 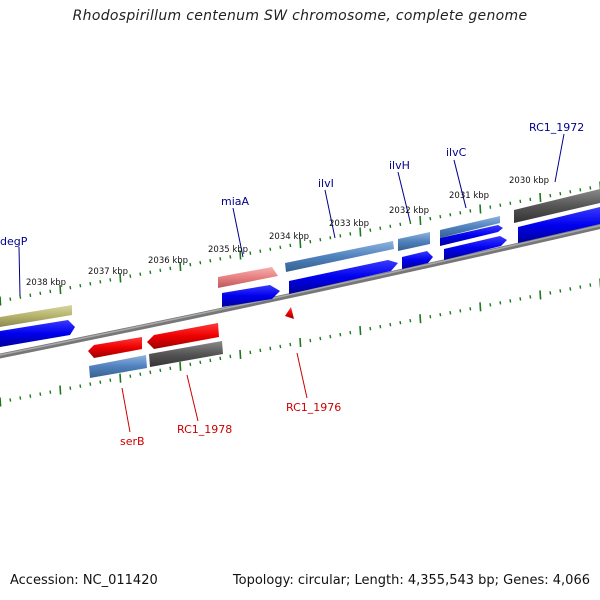 I want to click on gene-bar-ilvH, so click(x=414, y=241).